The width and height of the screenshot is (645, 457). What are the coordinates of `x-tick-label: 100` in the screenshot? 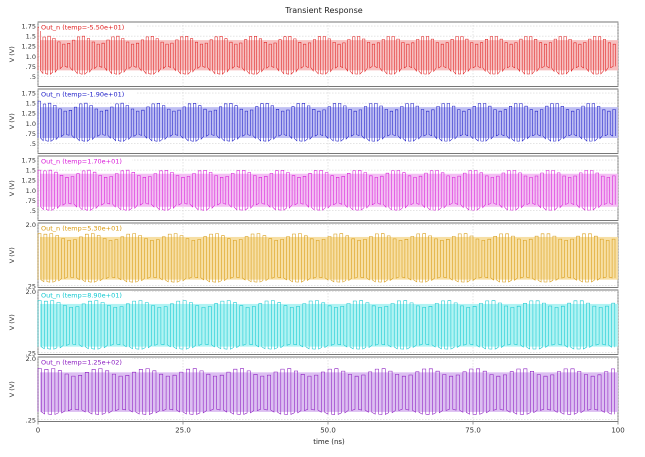 It's located at (617, 431).